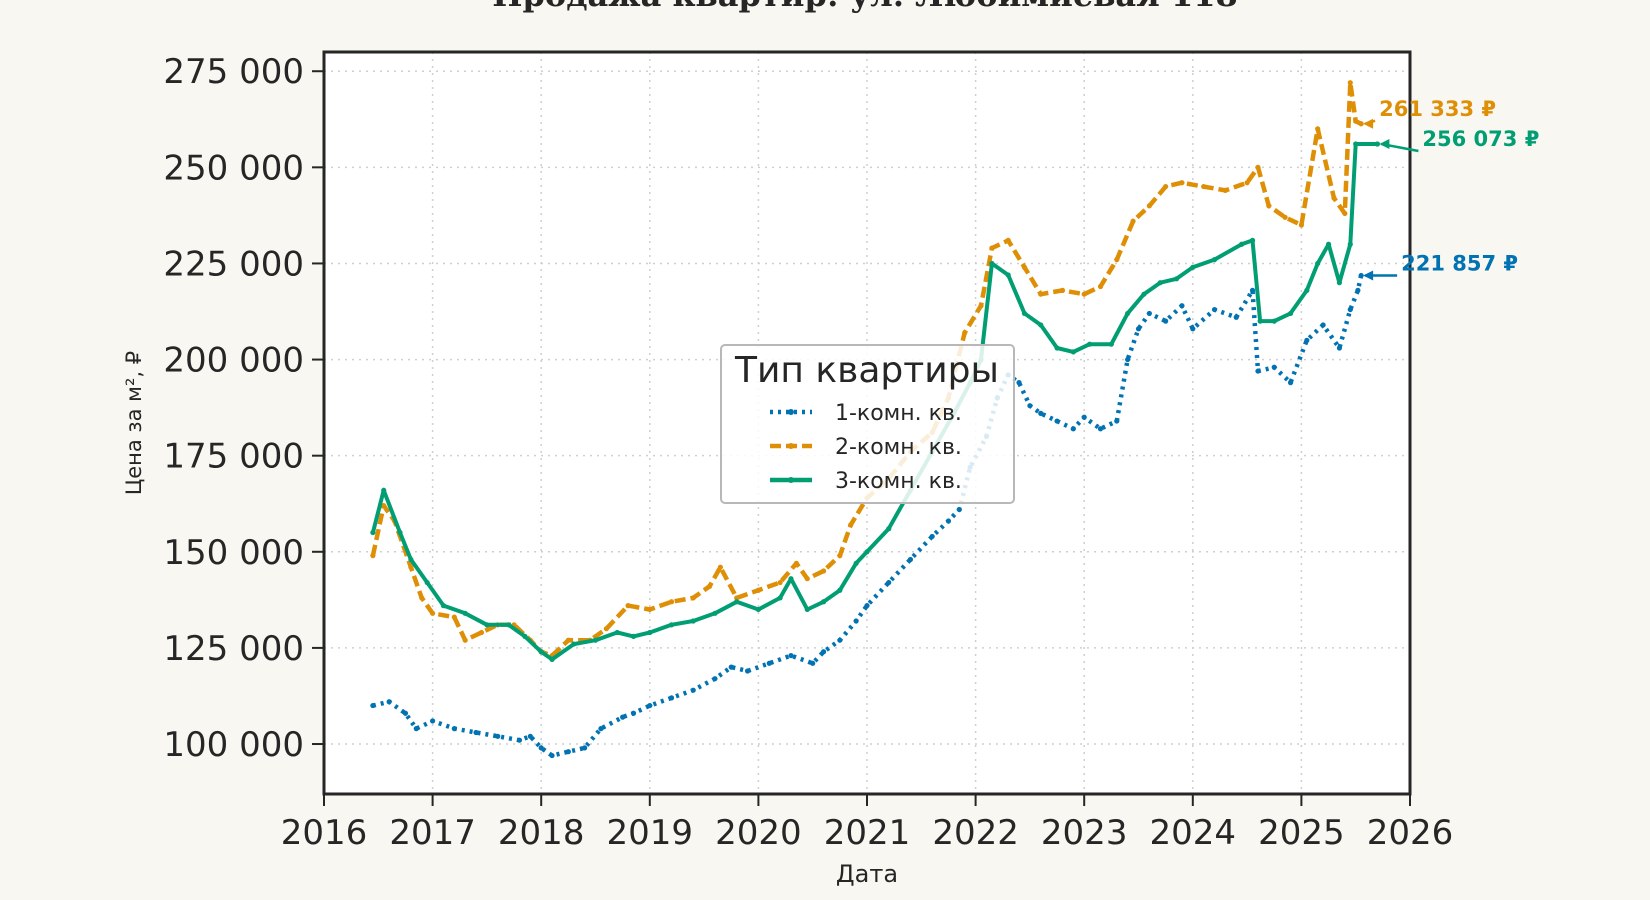  Describe the element at coordinates (432, 833) in the screenshot. I see `x-tick-label: 2017` at that location.